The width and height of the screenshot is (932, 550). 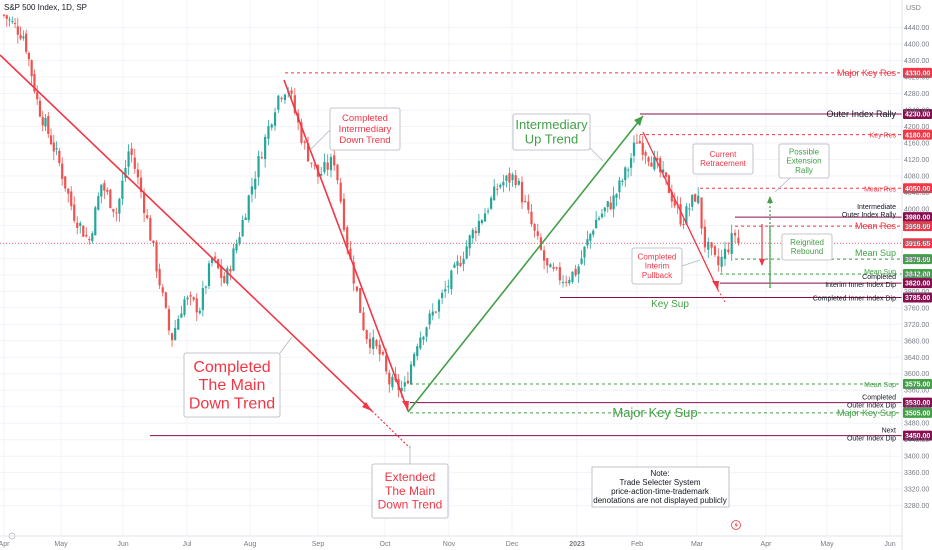 What do you see at coordinates (365, 118) in the screenshot?
I see `callout-intermediary-down-text: Completed` at bounding box center [365, 118].